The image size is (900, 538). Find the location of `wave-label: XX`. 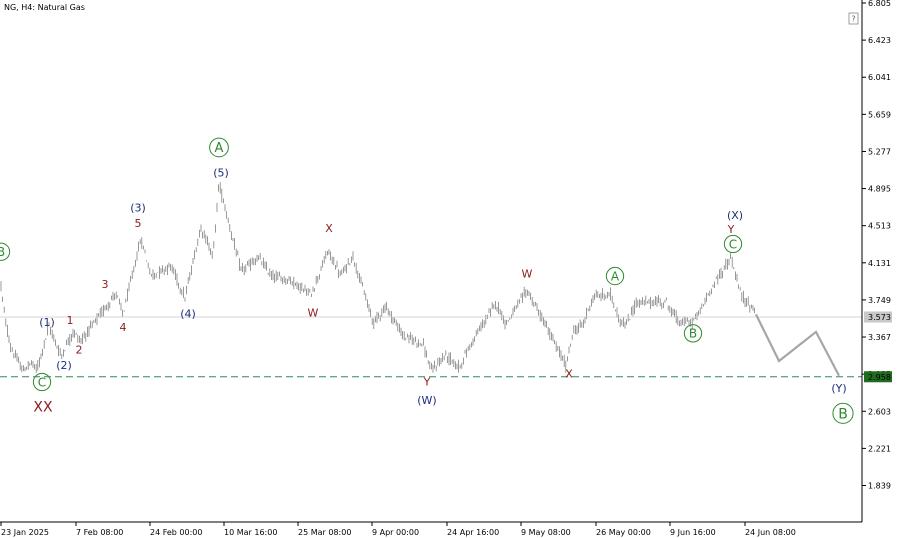

wave-label: XX is located at coordinates (43, 408).